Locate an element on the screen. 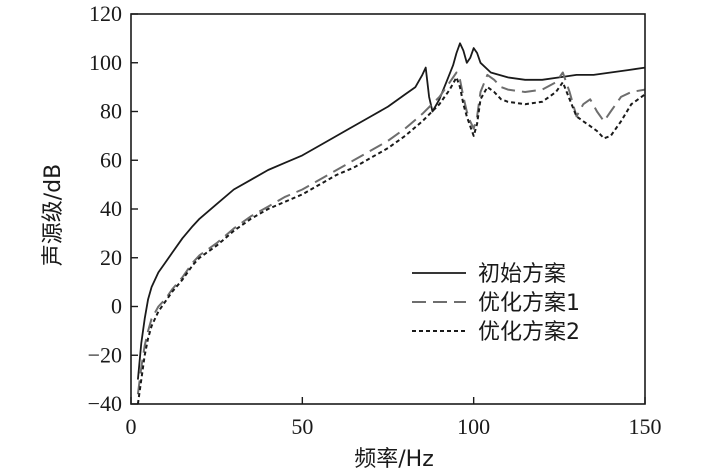 The image size is (709, 472). x-axis-title: 频率/Hz is located at coordinates (394, 459).